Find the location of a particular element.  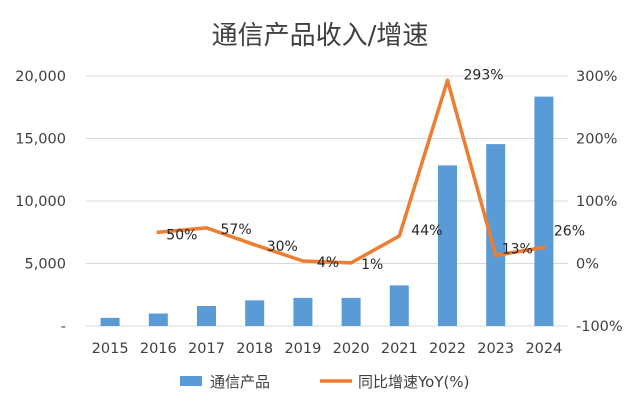

x-tick-label: 2020 is located at coordinates (351, 349).